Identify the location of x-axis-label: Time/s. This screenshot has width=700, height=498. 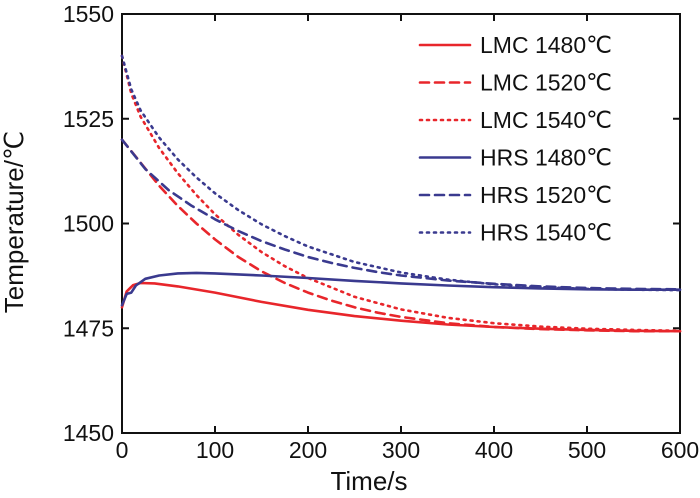
(368, 481).